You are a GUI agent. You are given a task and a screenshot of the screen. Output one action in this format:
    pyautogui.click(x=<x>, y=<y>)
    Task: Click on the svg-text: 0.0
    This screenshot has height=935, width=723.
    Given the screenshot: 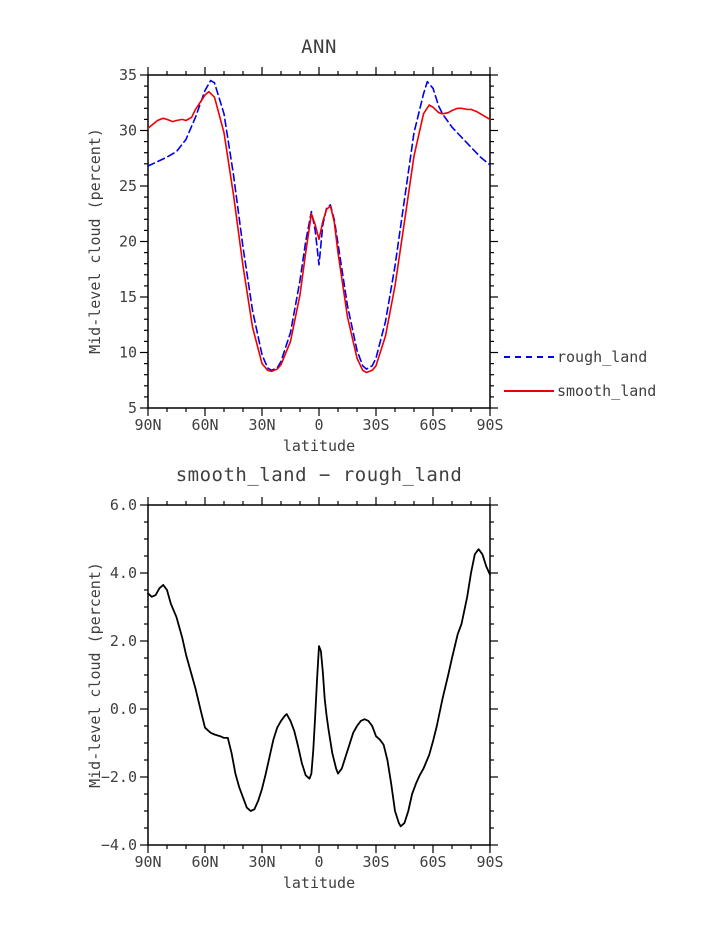 What is the action you would take?
    pyautogui.click(x=123, y=709)
    